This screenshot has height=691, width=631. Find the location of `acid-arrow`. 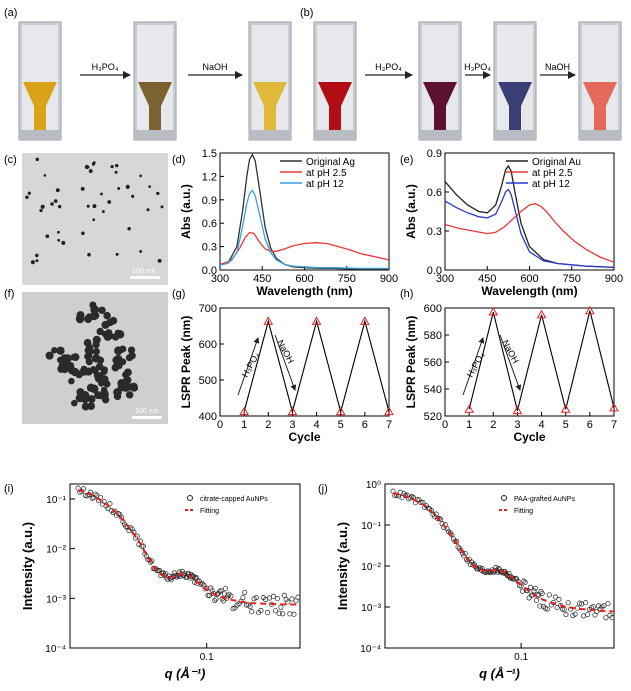

acid-arrow is located at coordinates (473, 366).